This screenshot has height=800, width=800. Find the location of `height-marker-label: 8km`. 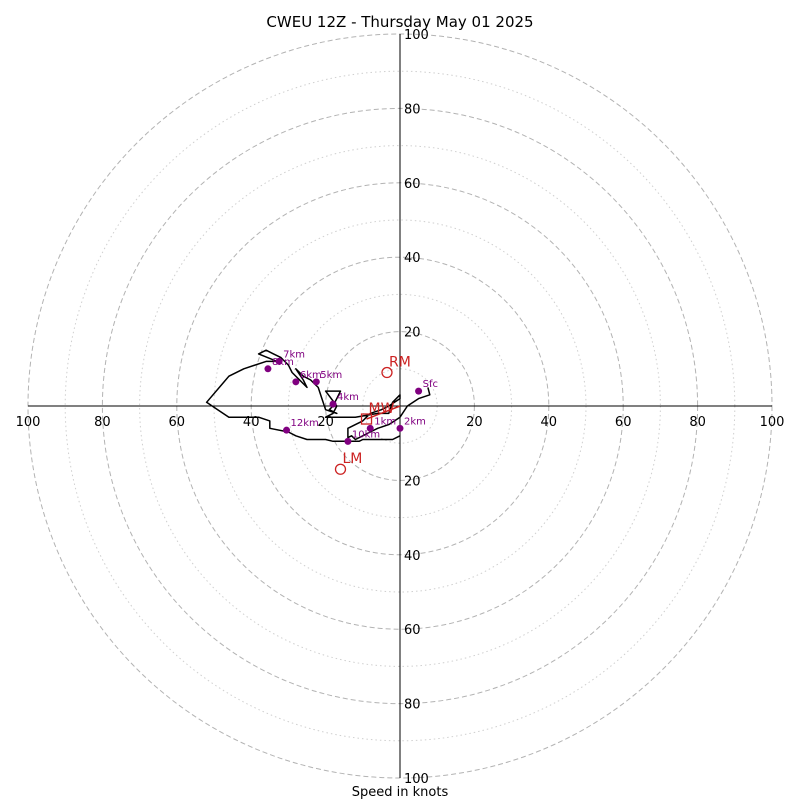

height-marker-label: 8km is located at coordinates (283, 362).